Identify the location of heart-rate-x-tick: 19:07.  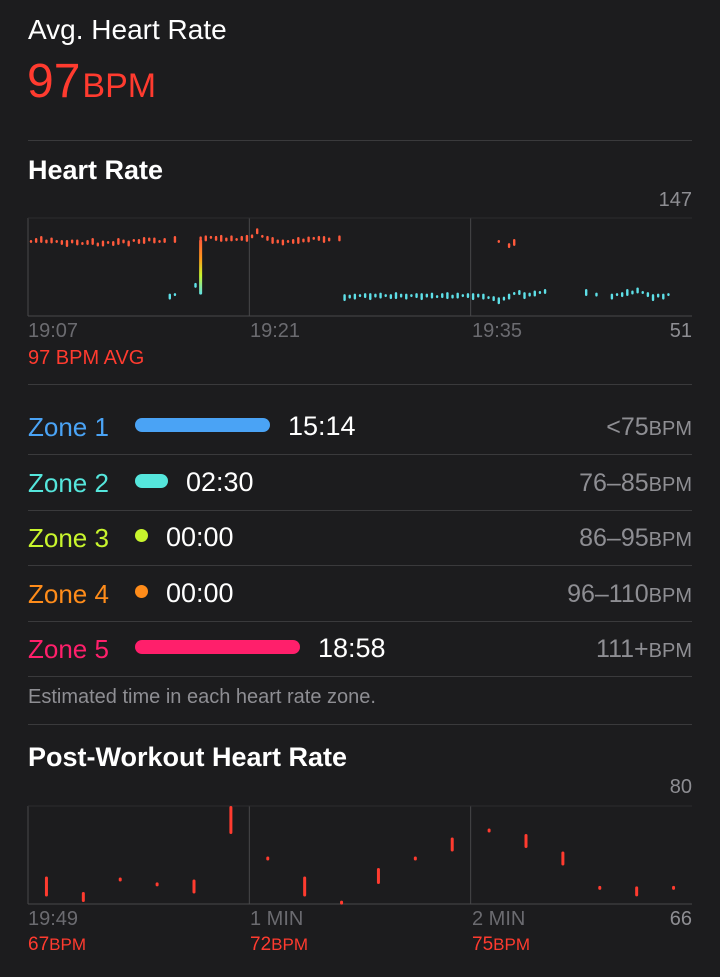
(53, 331).